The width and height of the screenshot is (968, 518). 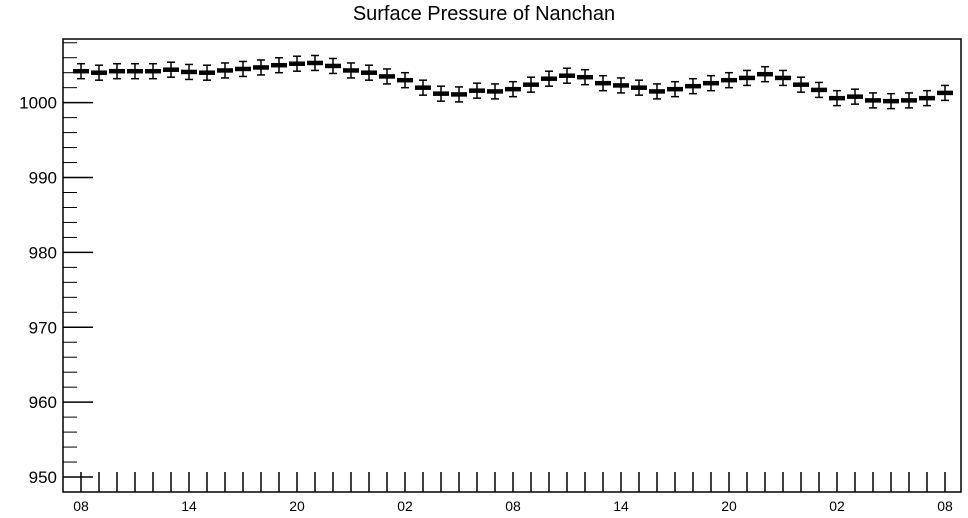 I want to click on chart-title: Surface Pressure of Nanchan, so click(x=484, y=14).